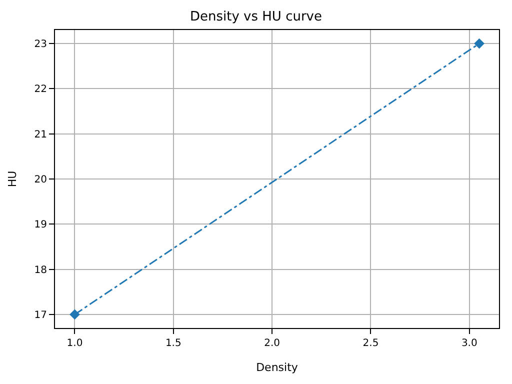  Describe the element at coordinates (173, 343) in the screenshot. I see `x-tick-label: 1.5` at that location.